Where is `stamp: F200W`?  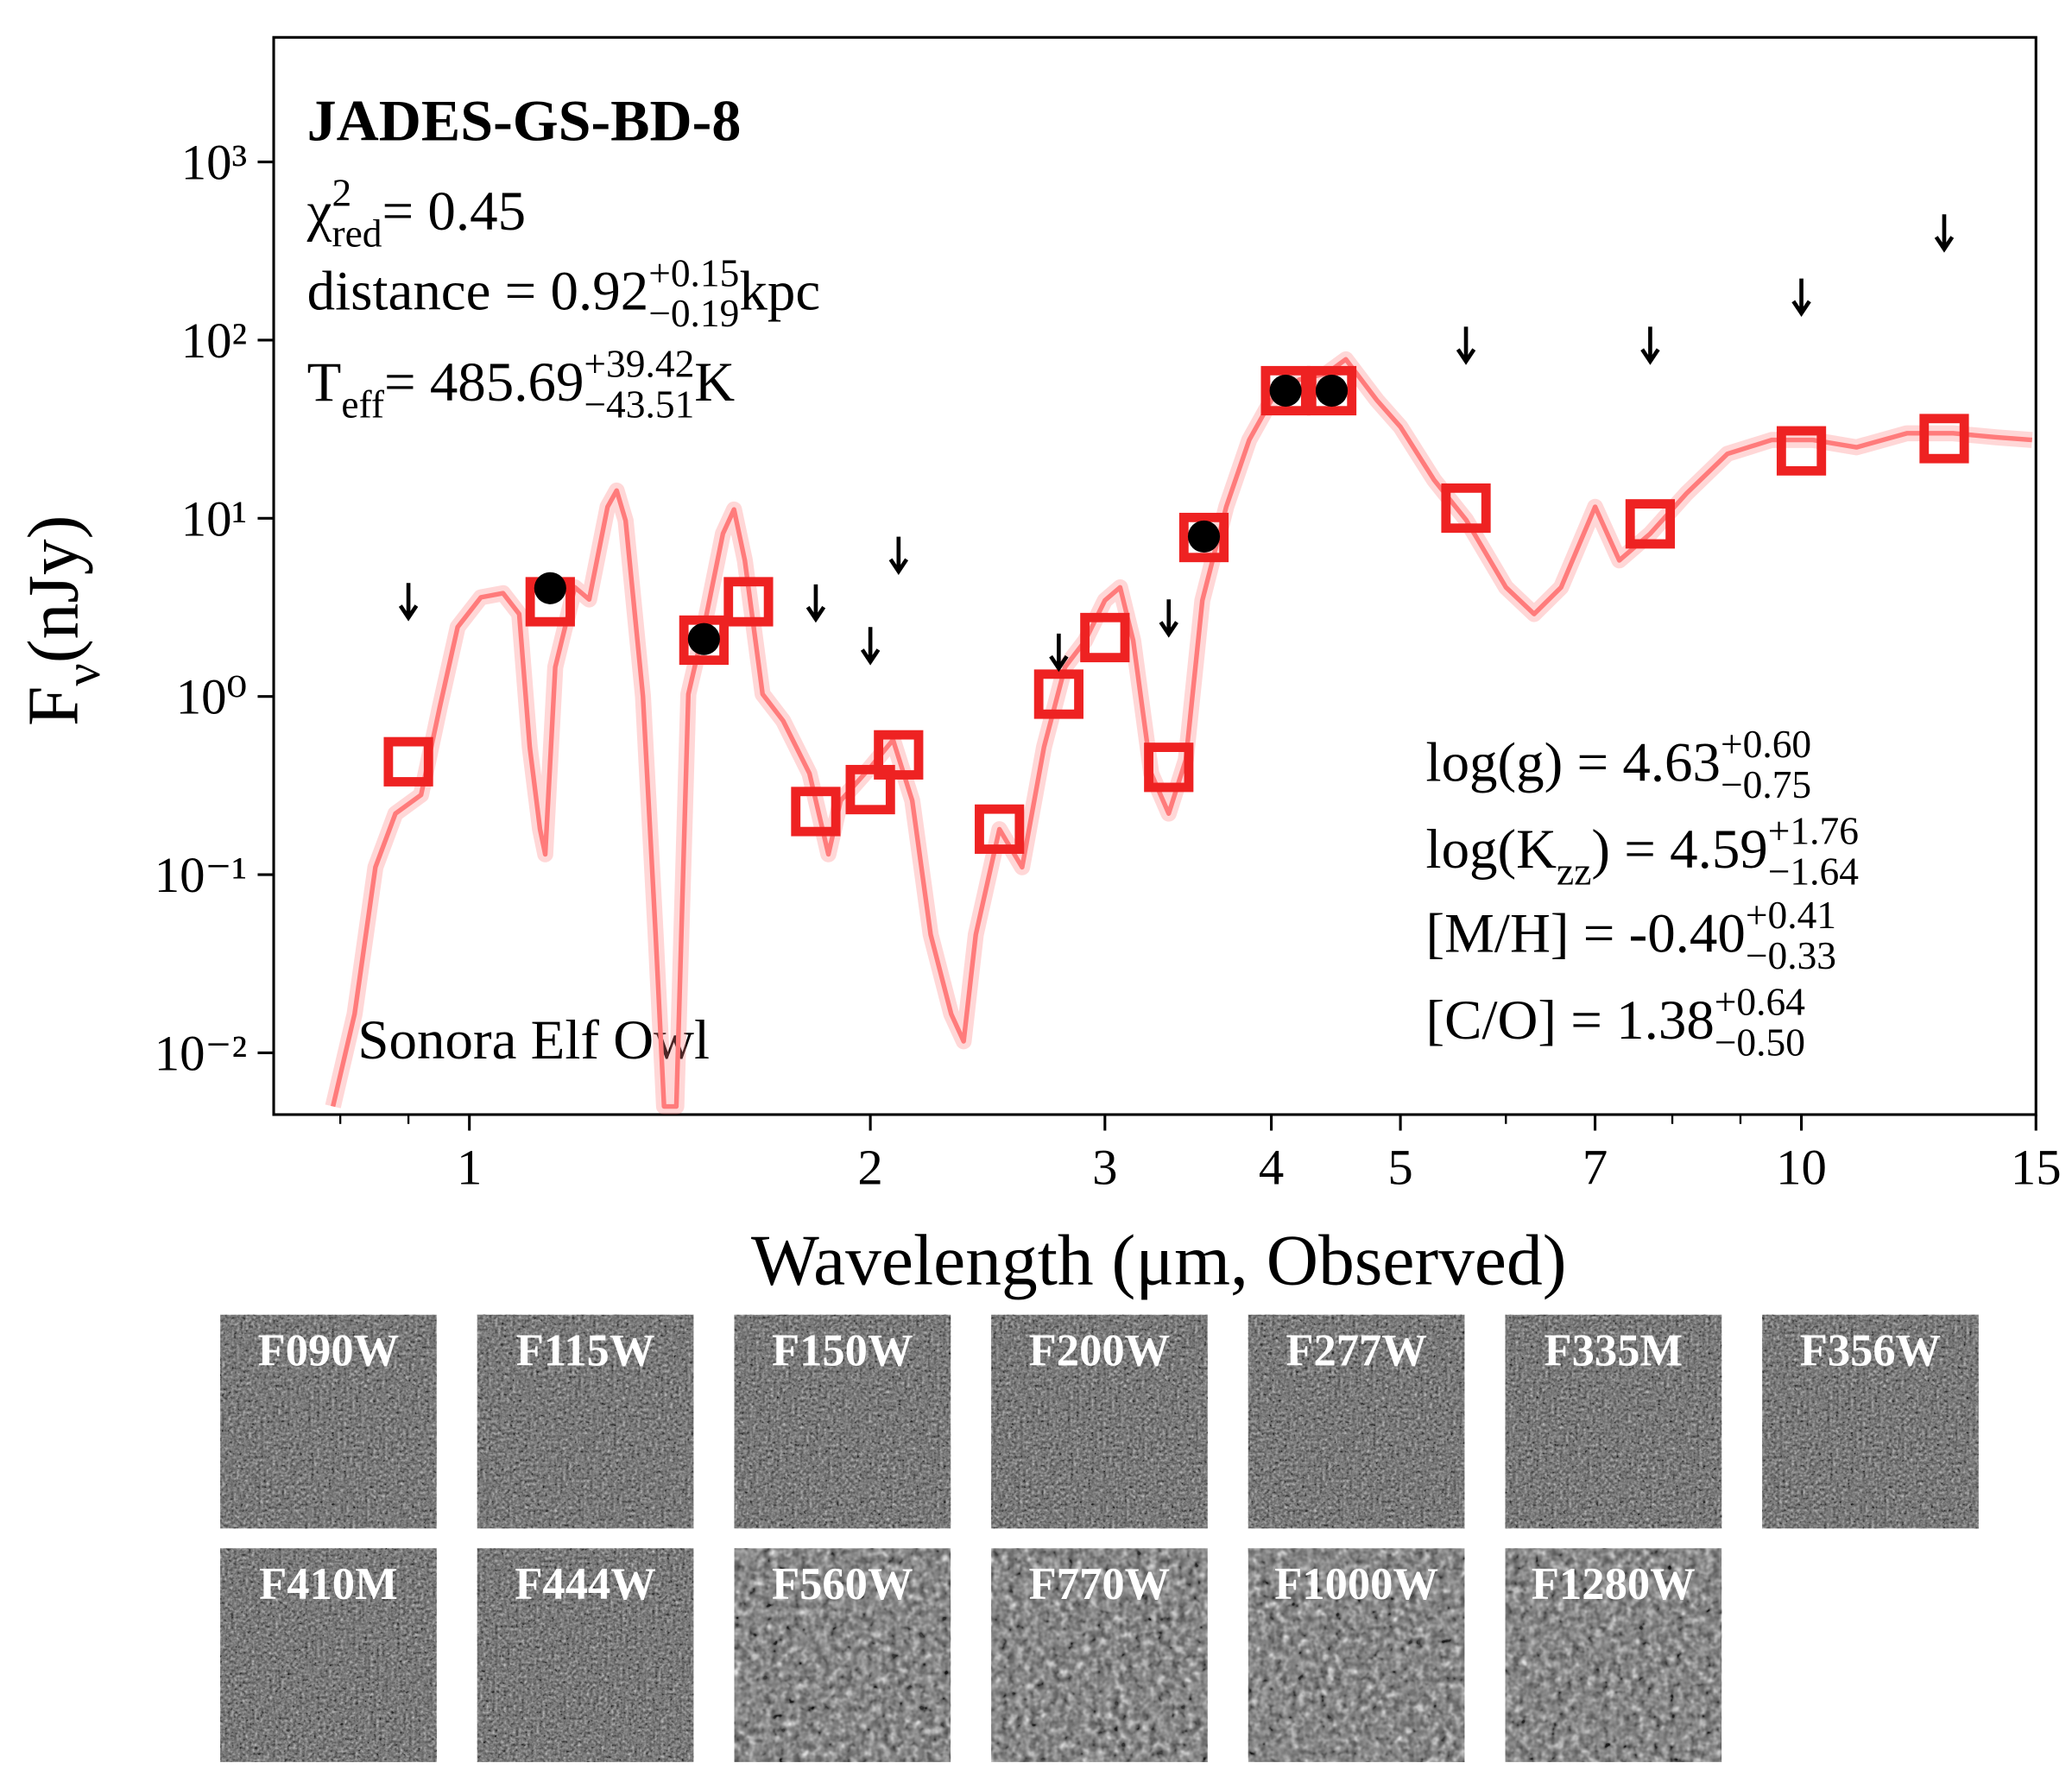 stamp: F200W is located at coordinates (1099, 1421).